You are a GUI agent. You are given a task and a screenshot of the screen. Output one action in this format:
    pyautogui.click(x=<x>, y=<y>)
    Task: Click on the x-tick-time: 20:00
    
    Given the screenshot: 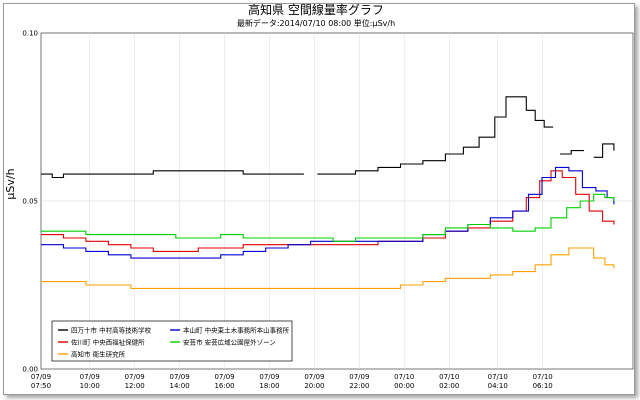 What is the action you would take?
    pyautogui.click(x=314, y=386)
    